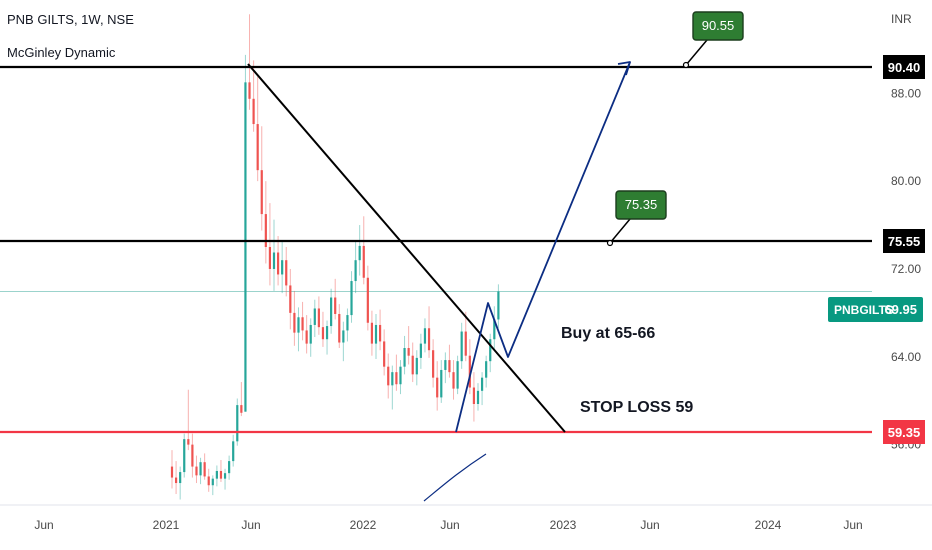 This screenshot has width=932, height=550. What do you see at coordinates (718, 25) in the screenshot?
I see `callout-label: 90.55` at bounding box center [718, 25].